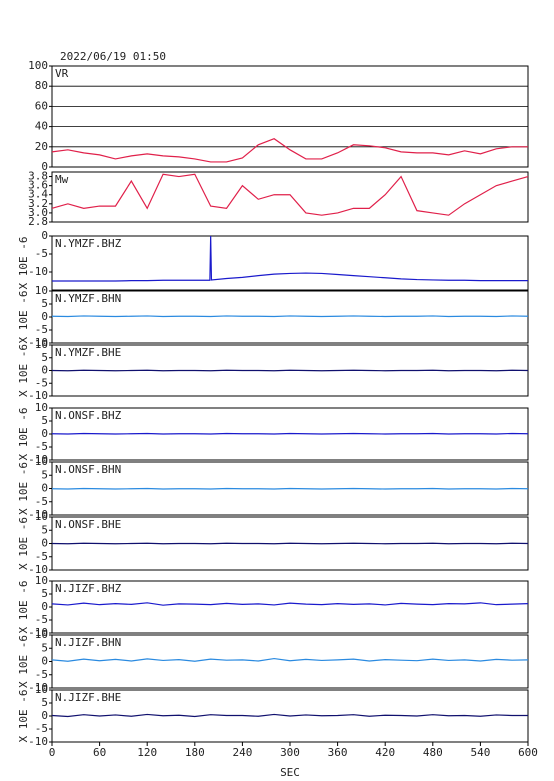 The image size is (554, 781). I want to click on series-label: N.JIZF.BHN, so click(88, 642).